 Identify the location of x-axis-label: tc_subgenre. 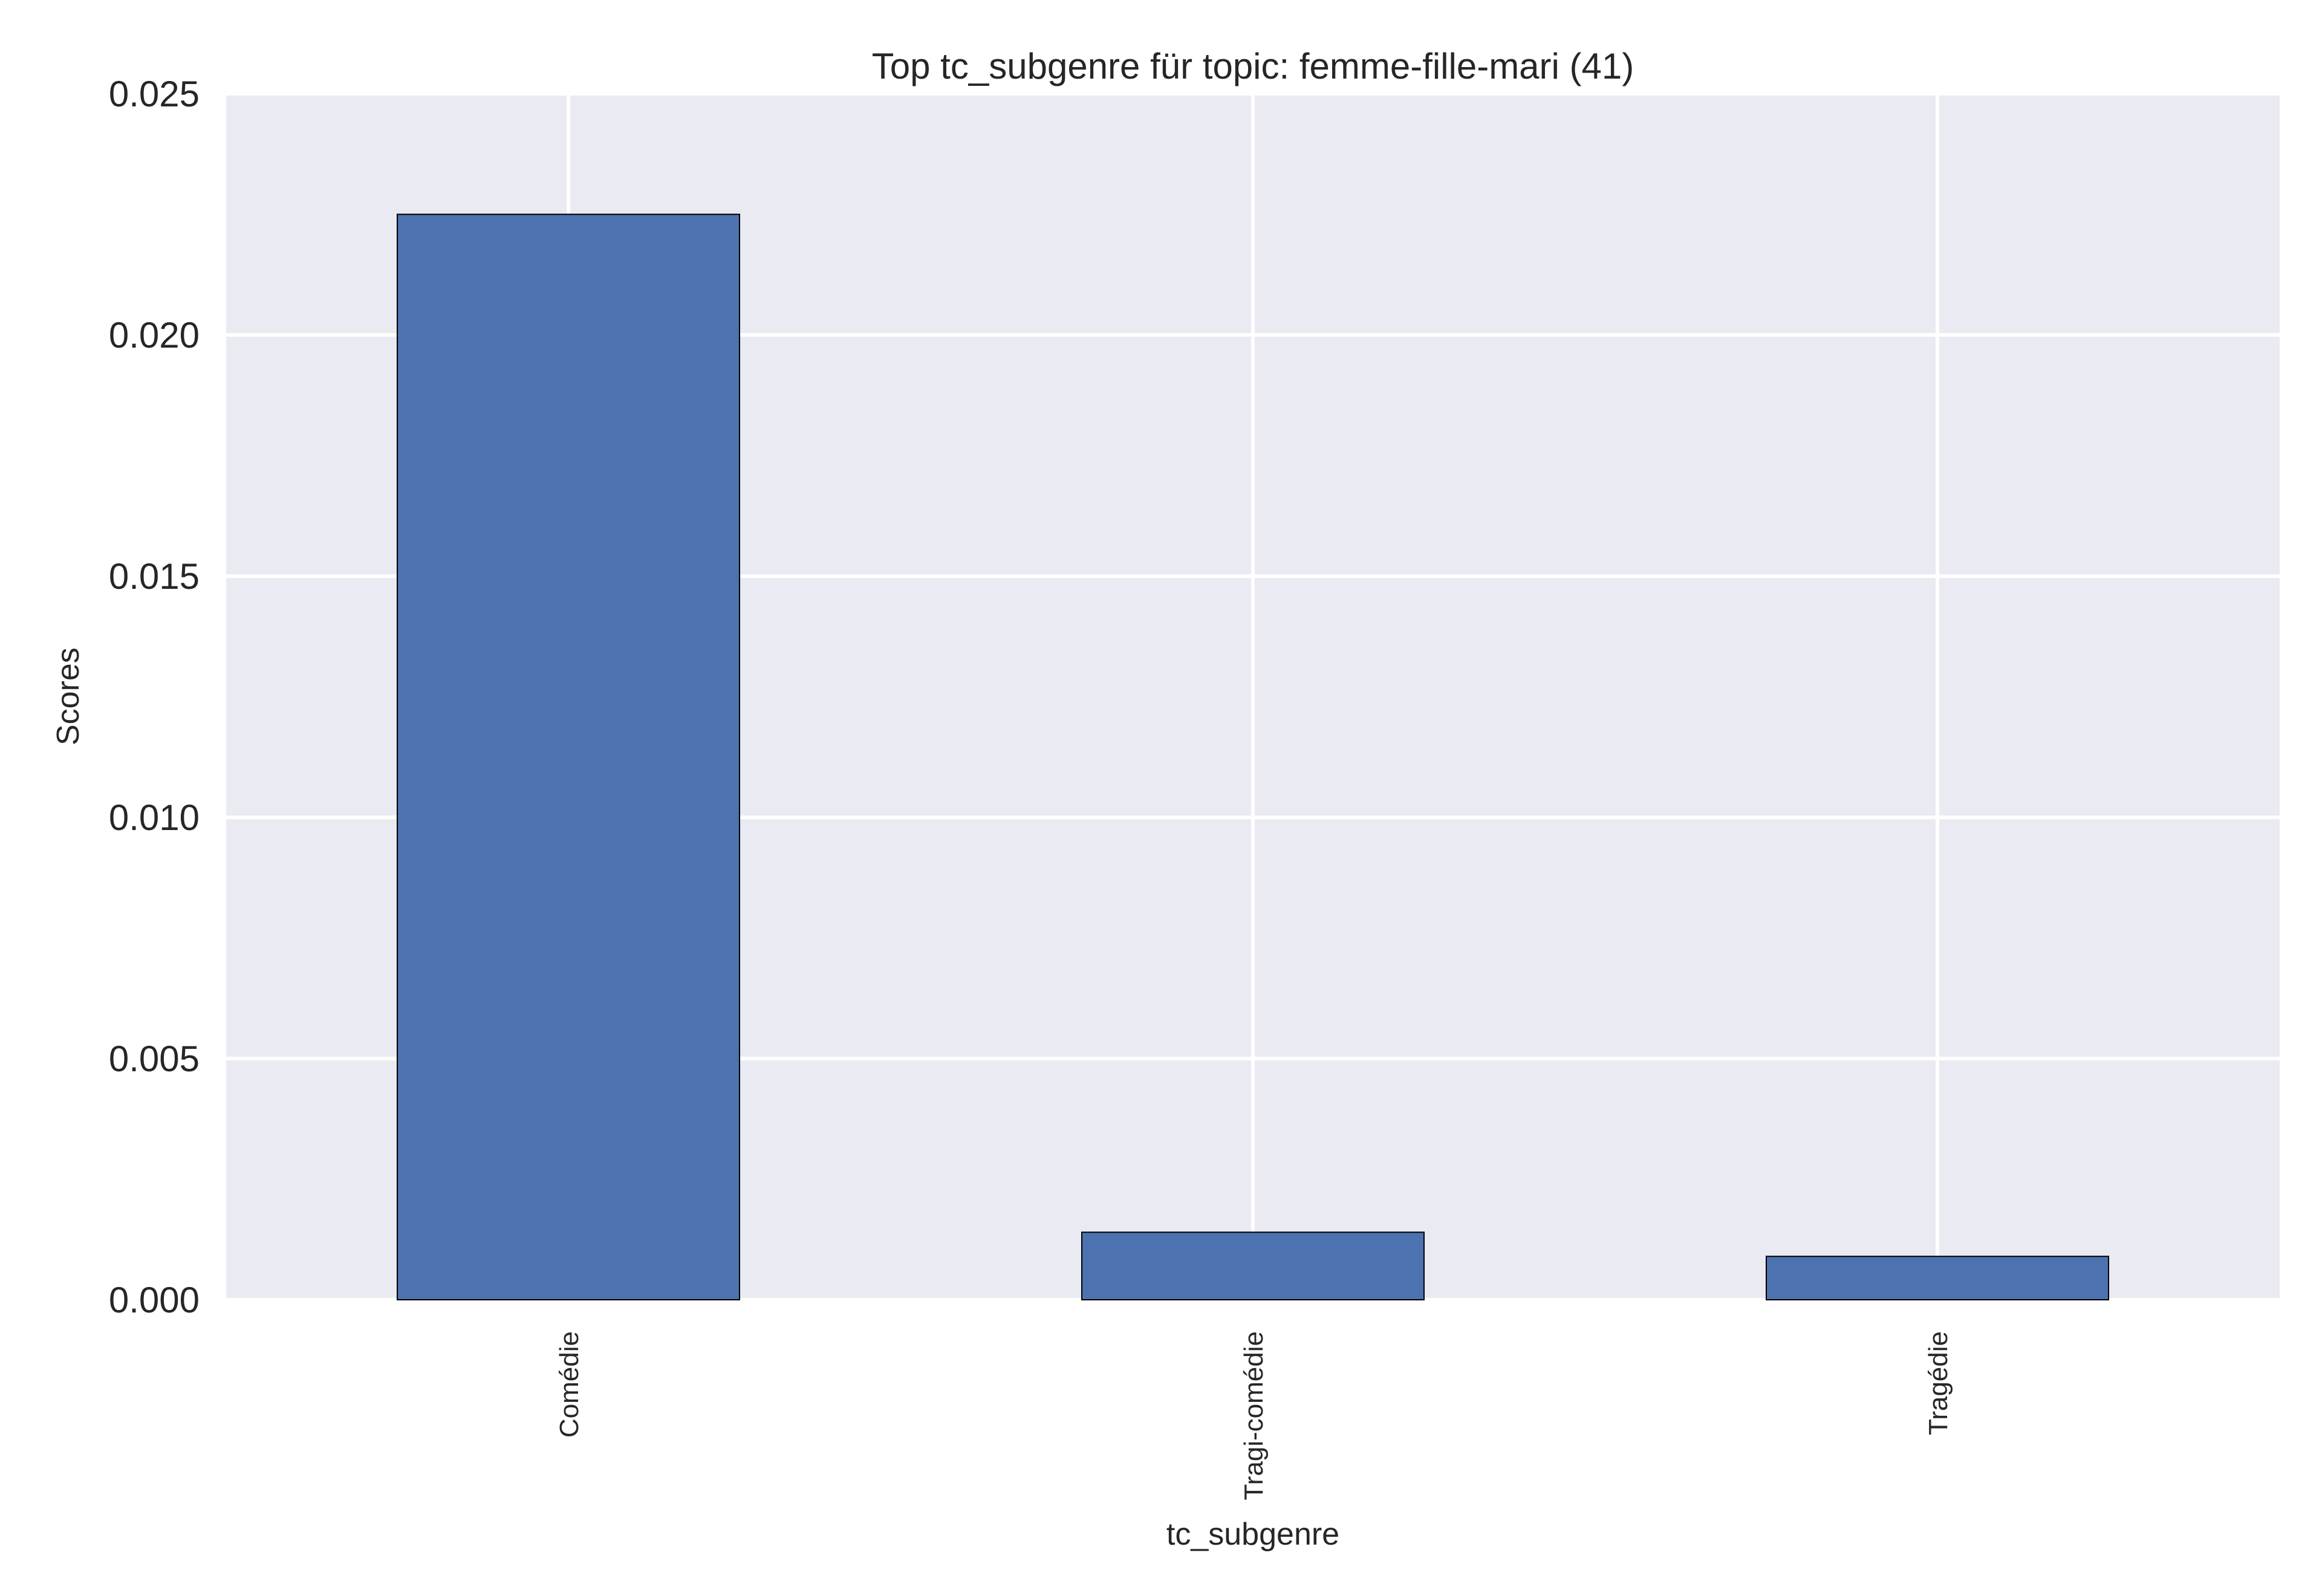
(1252, 1534).